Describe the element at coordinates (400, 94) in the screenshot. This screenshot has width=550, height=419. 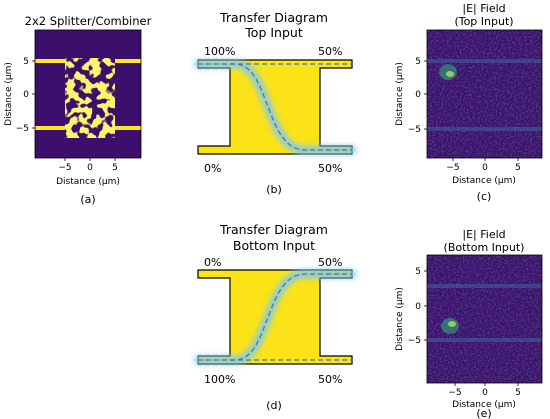
I see `panel-c-ylabel: Distance (μm)` at that location.